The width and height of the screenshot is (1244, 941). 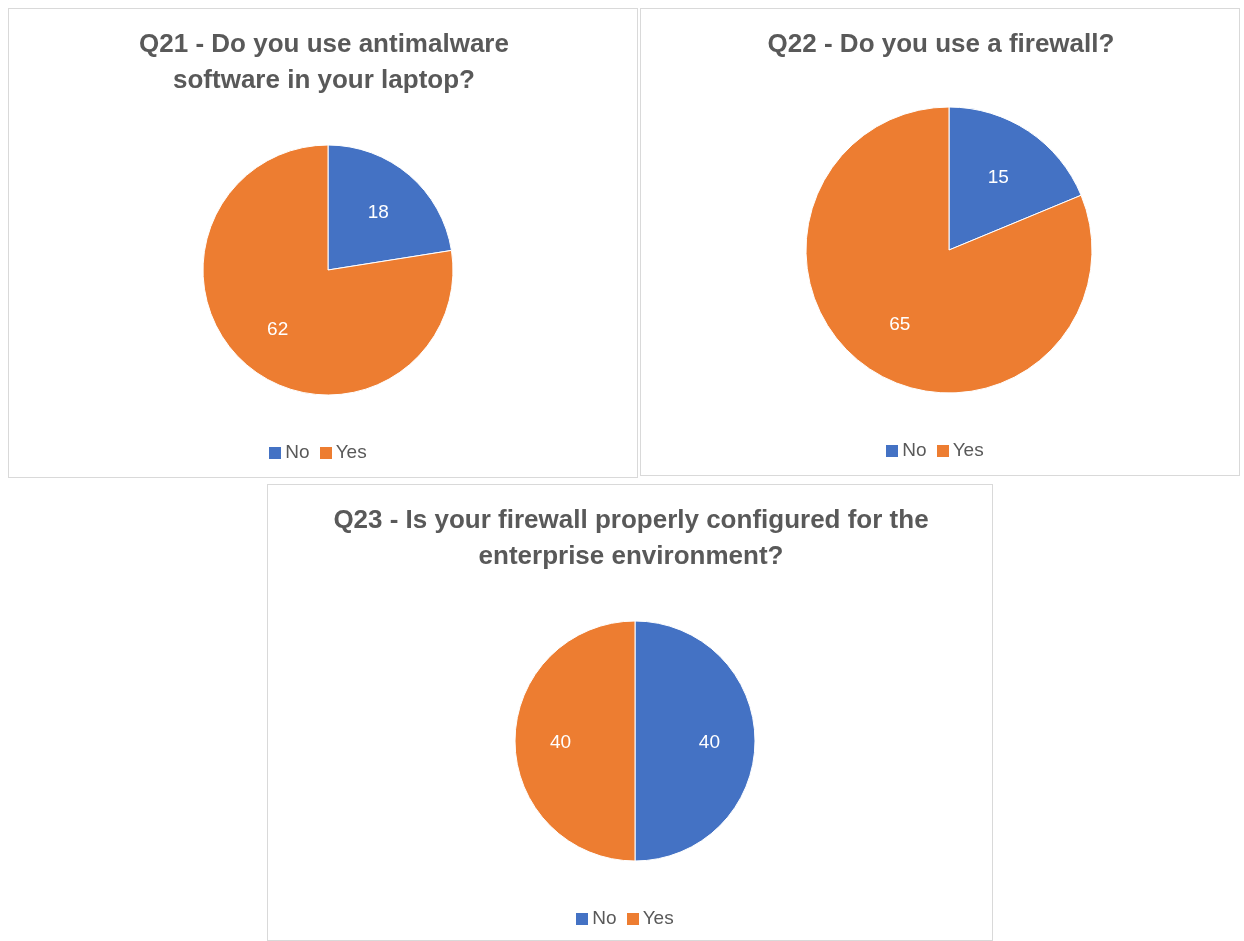 What do you see at coordinates (278, 329) in the screenshot?
I see `data-label: 62` at bounding box center [278, 329].